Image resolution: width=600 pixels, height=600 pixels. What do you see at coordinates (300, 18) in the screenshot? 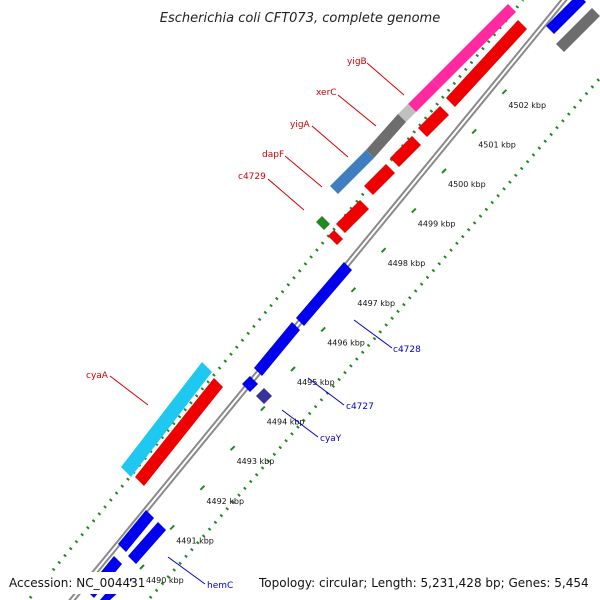
I see `map-title: Escherichia coli CFT073, complete genome` at bounding box center [300, 18].